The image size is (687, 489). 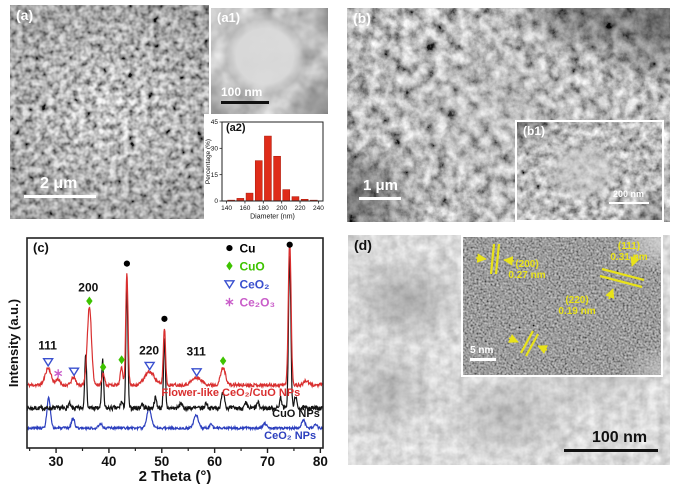 What do you see at coordinates (290, 436) in the screenshot?
I see `svg-text: CeO₂ NPs` at bounding box center [290, 436].